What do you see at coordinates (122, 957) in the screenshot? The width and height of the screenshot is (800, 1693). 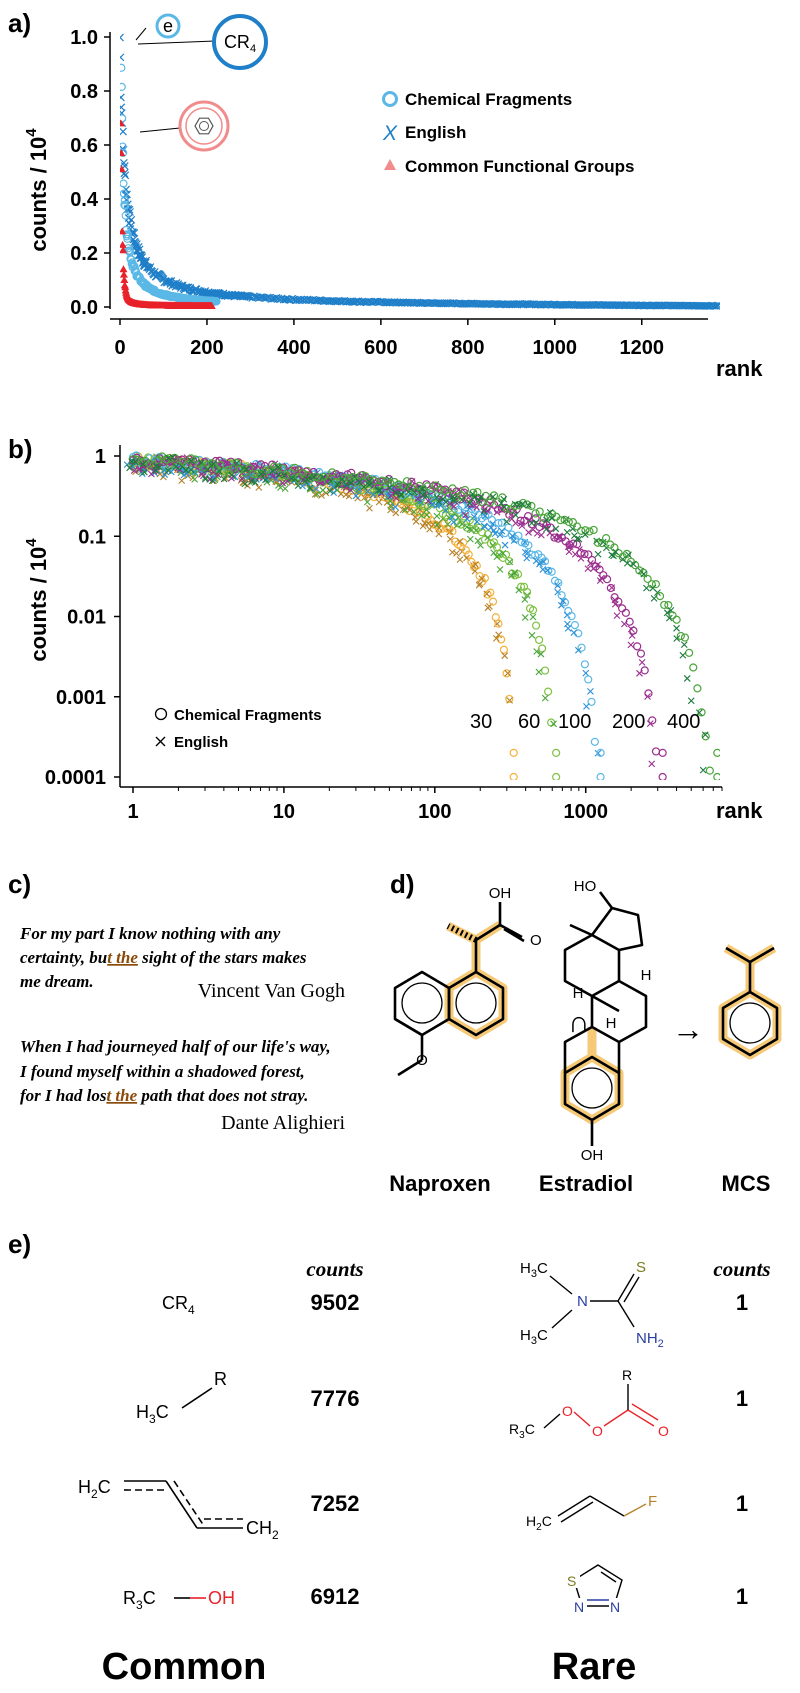 I see `quote1-highlight: t the` at bounding box center [122, 957].